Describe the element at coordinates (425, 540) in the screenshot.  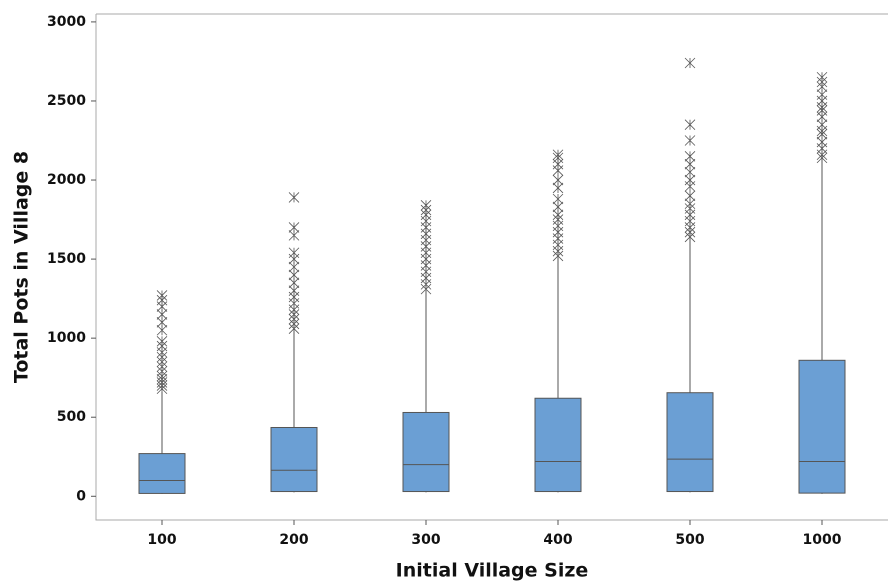
I see `x-tick-label: 300` at that location.